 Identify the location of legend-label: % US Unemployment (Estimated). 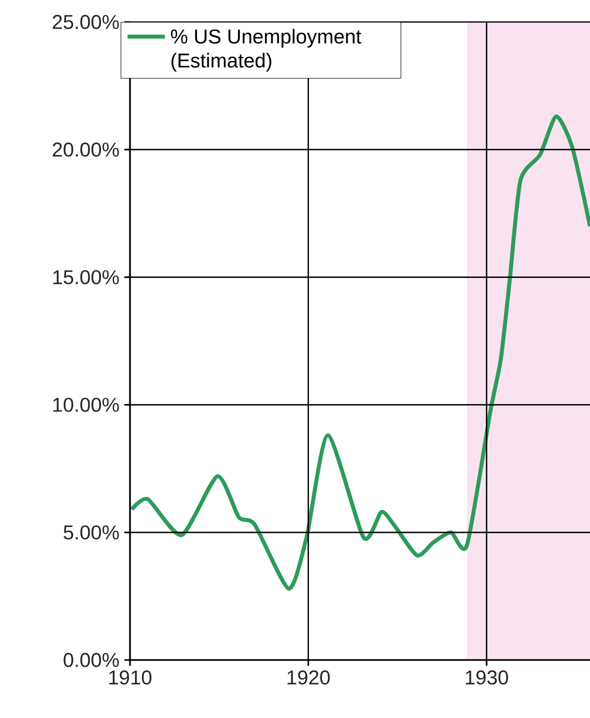
(266, 50).